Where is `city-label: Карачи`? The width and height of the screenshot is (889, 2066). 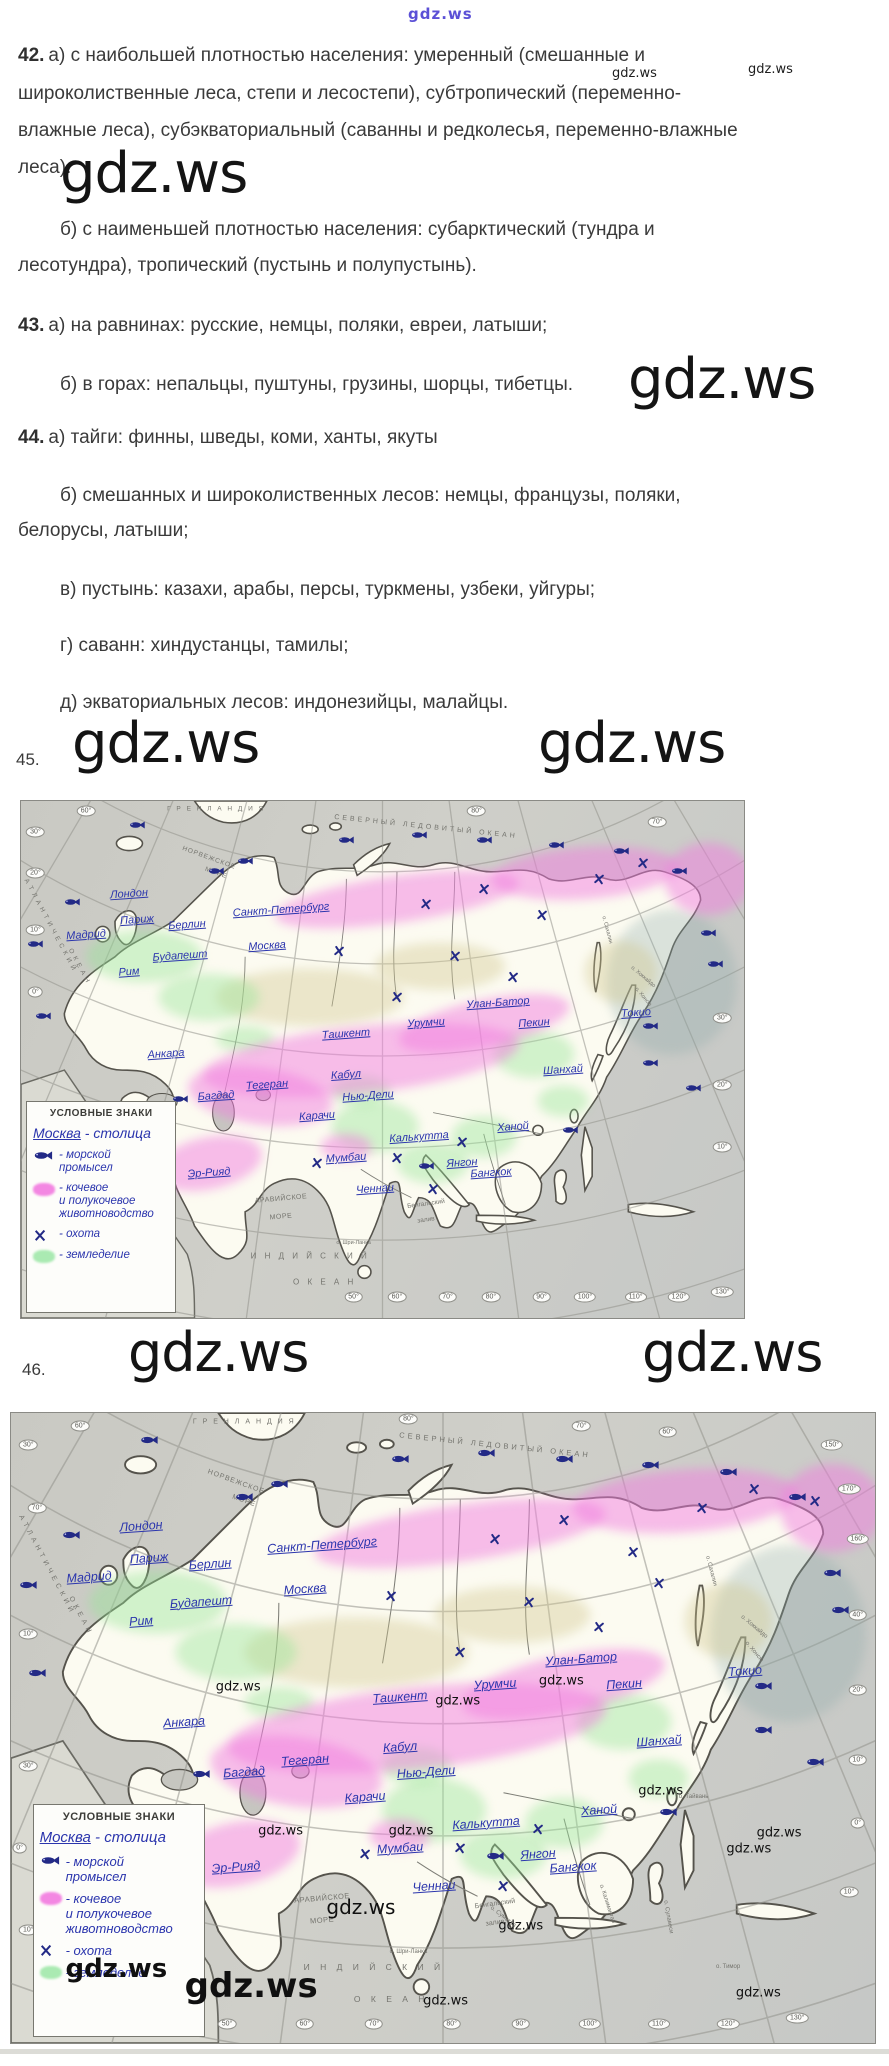
city-label: Карачи is located at coordinates (317, 1116).